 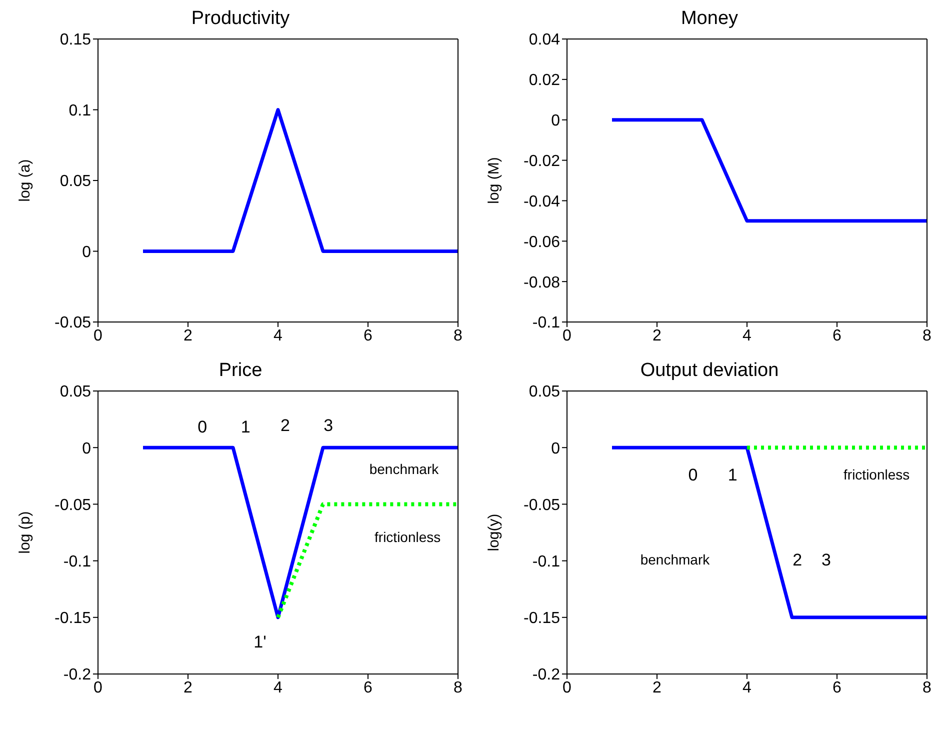 I want to click on y-tick-label: 0.04, so click(x=544, y=40).